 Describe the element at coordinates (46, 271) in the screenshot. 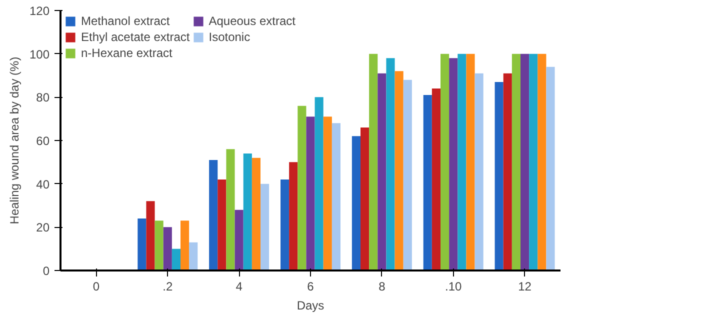

I see `y-tick-label: 0` at that location.